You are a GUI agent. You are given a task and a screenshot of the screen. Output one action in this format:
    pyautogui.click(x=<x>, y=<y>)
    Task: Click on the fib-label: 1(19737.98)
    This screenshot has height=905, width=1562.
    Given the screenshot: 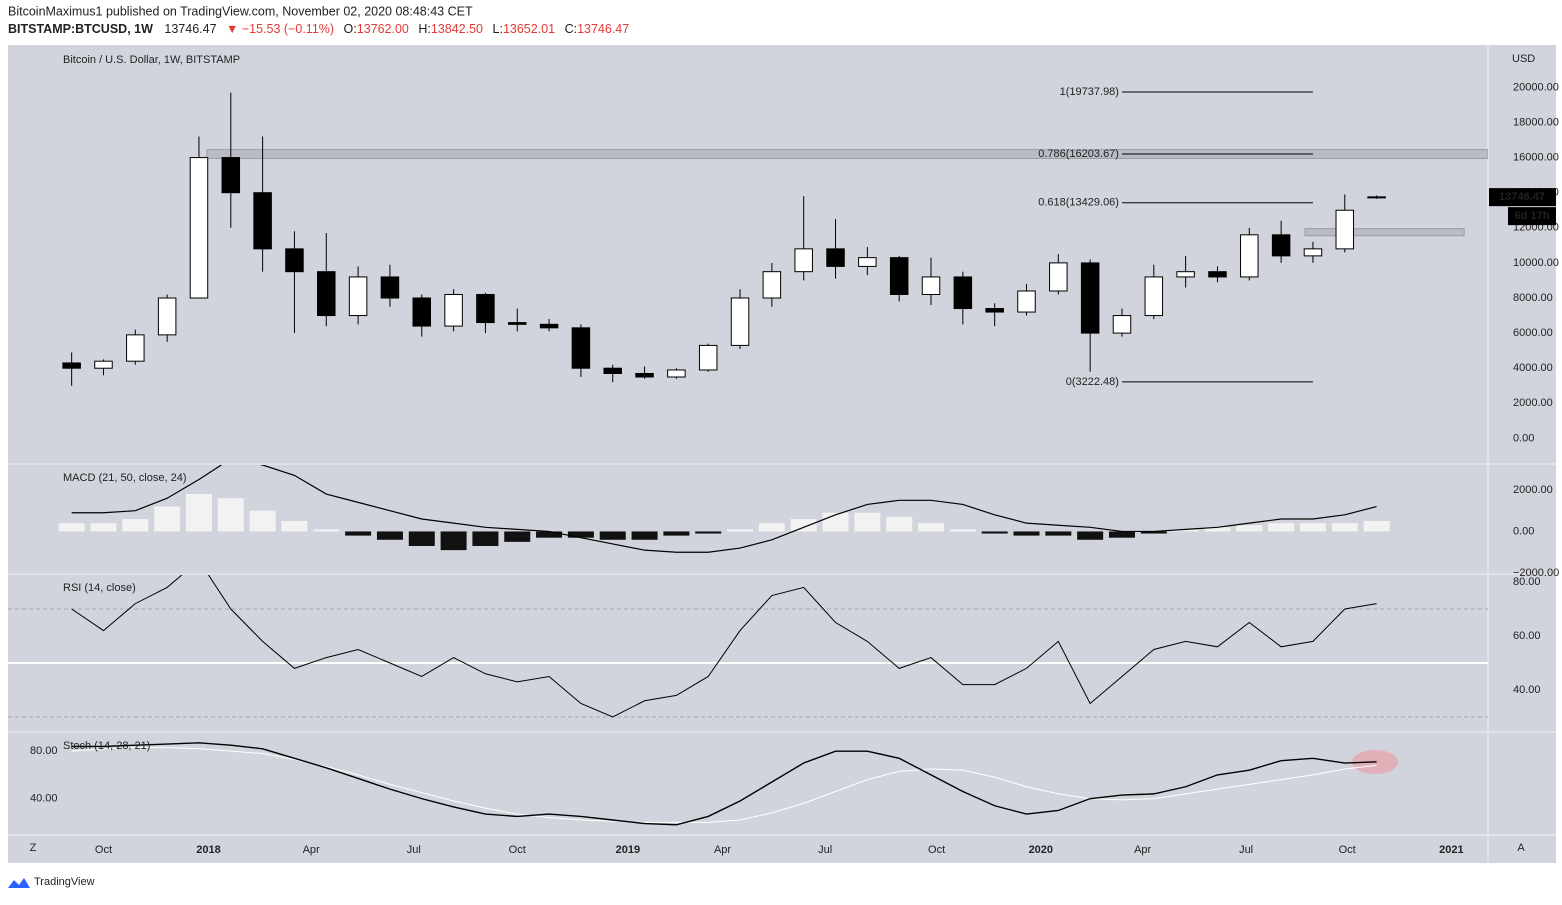 What is the action you would take?
    pyautogui.click(x=1089, y=92)
    